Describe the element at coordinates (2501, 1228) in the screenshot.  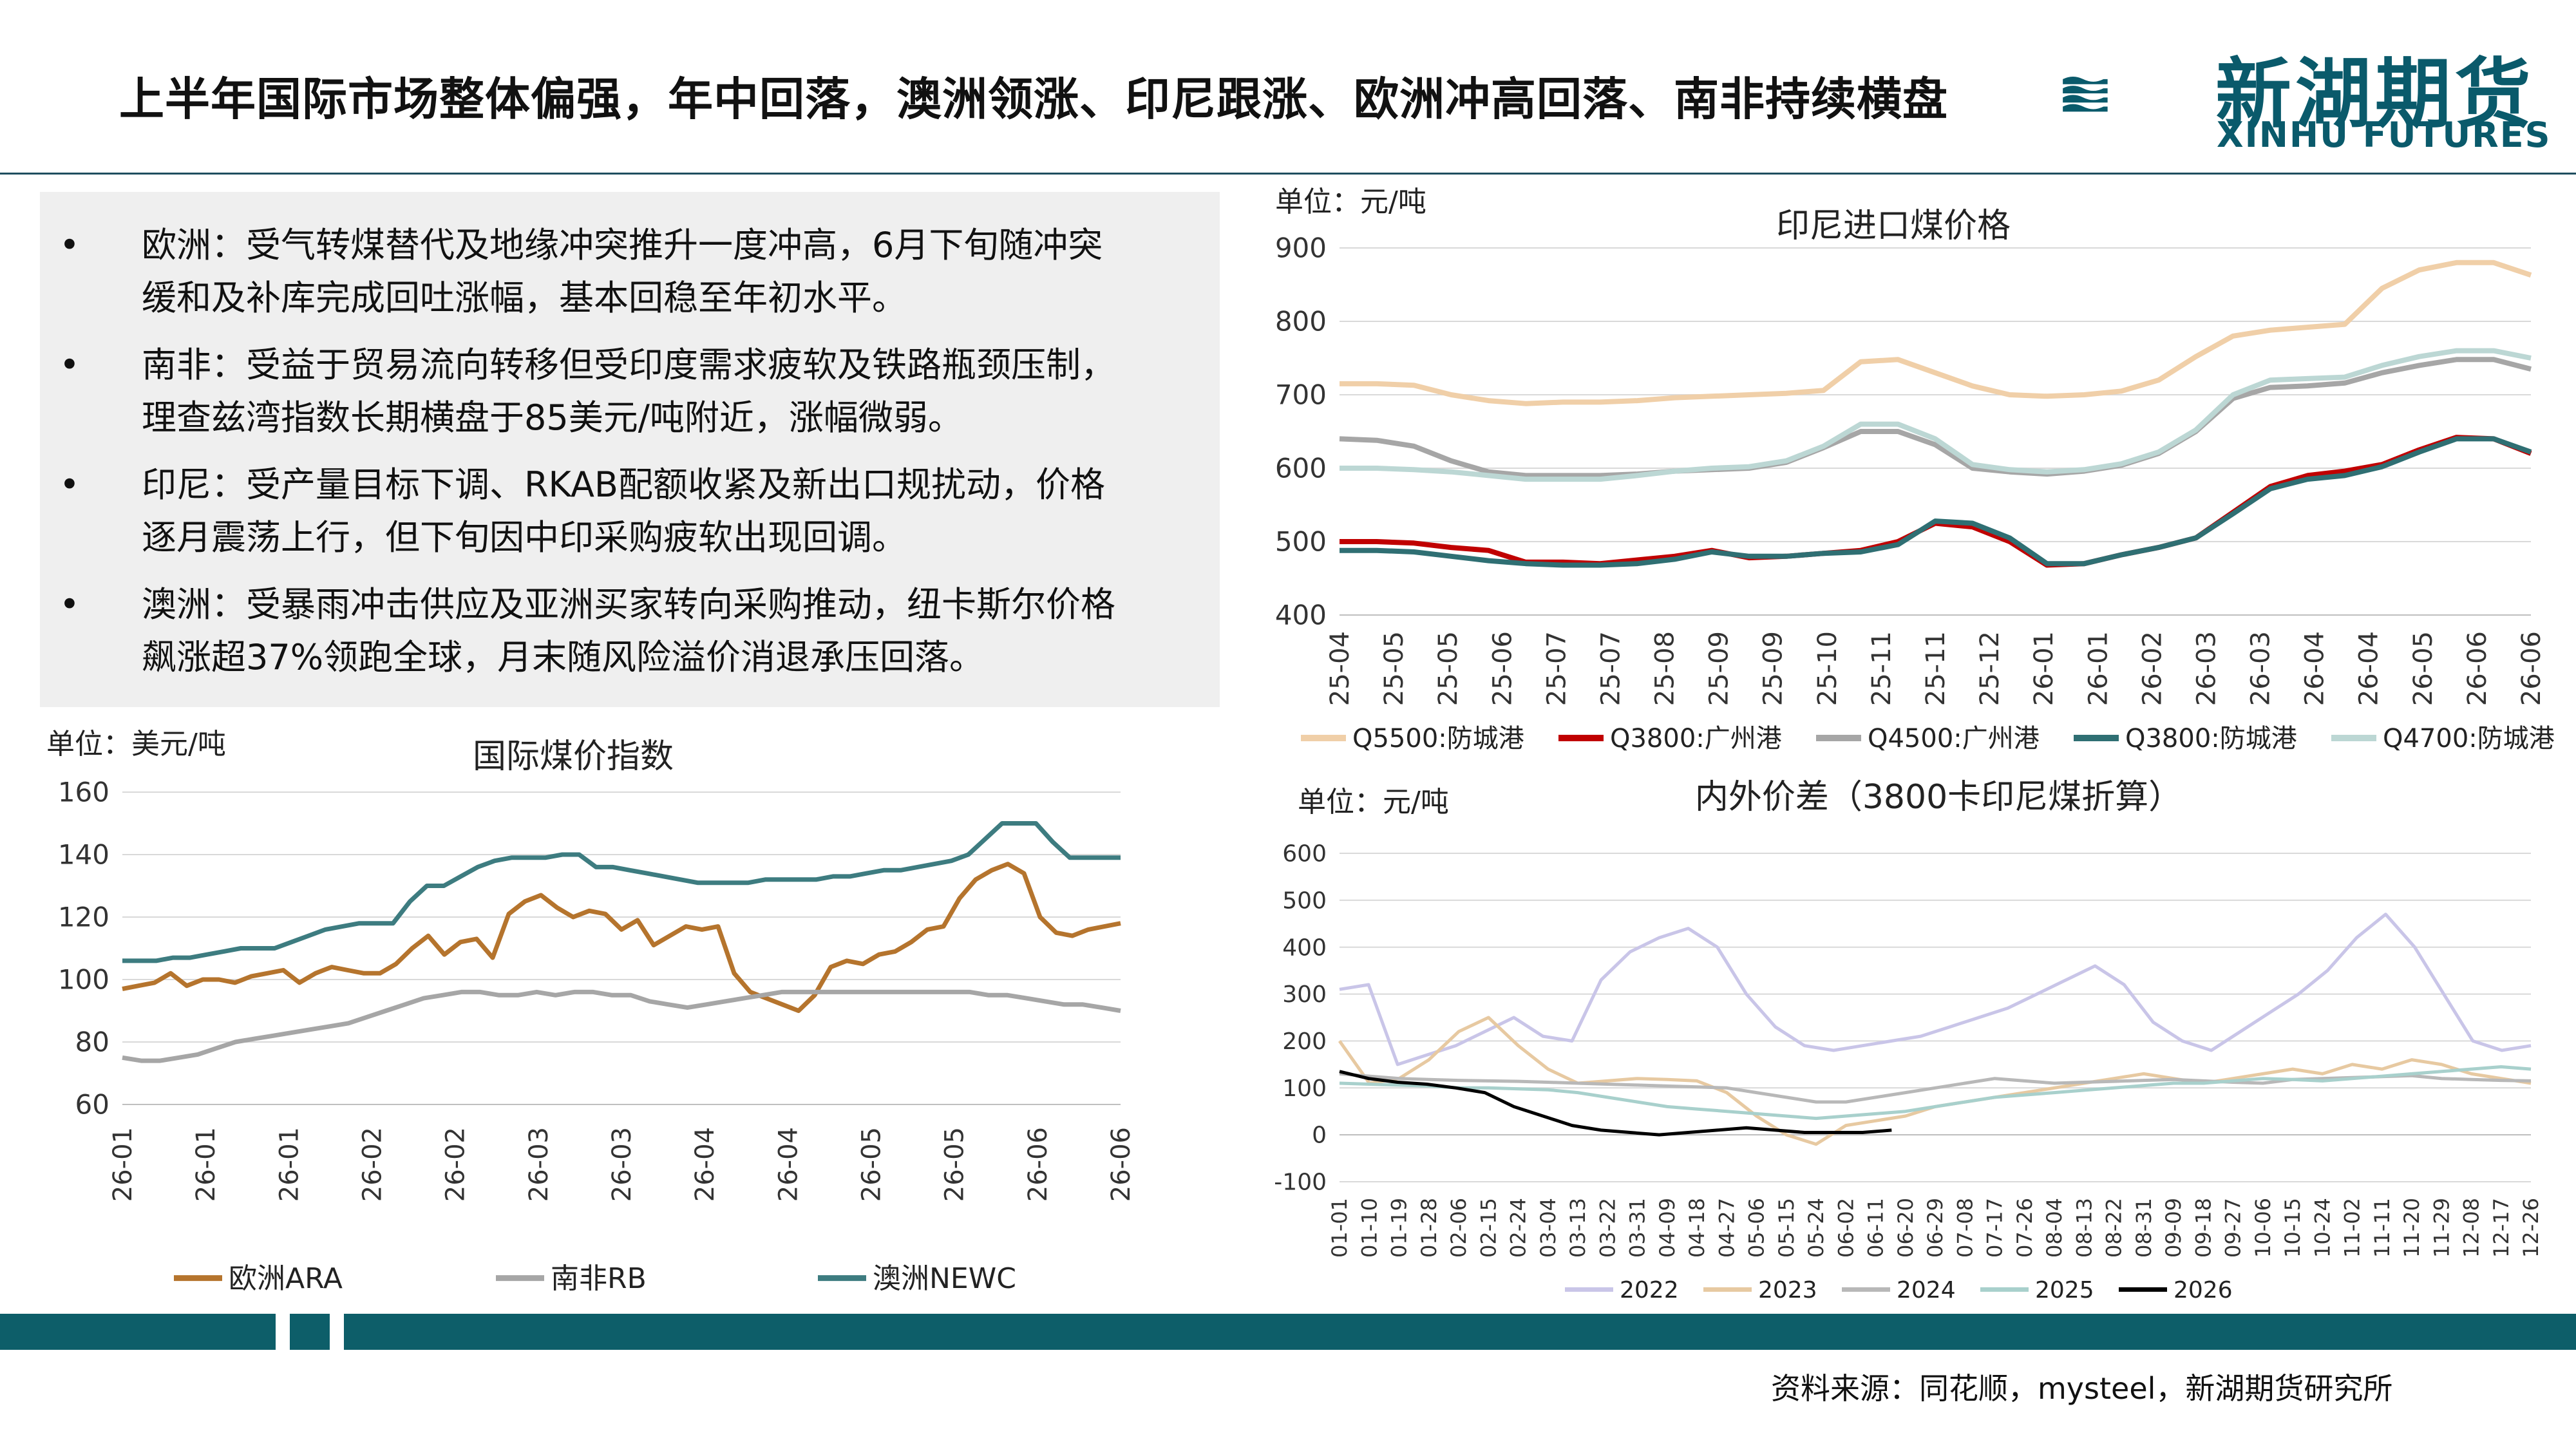
I see `x-tick-label: 12-17` at that location.